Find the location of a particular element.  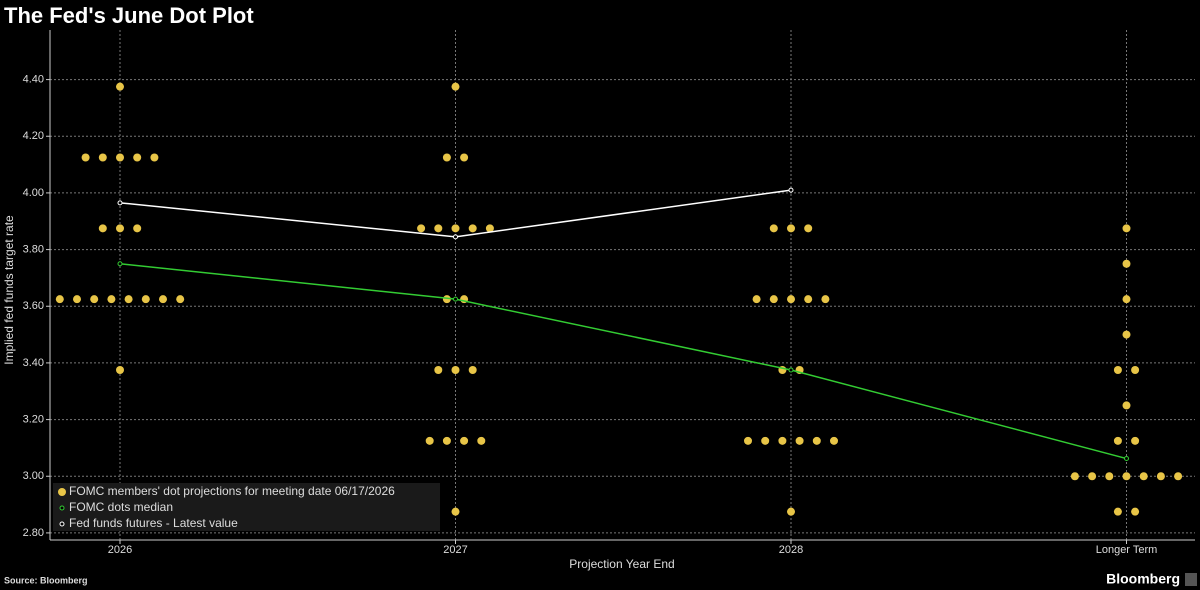

x-tick-label: 2028 is located at coordinates (791, 550).